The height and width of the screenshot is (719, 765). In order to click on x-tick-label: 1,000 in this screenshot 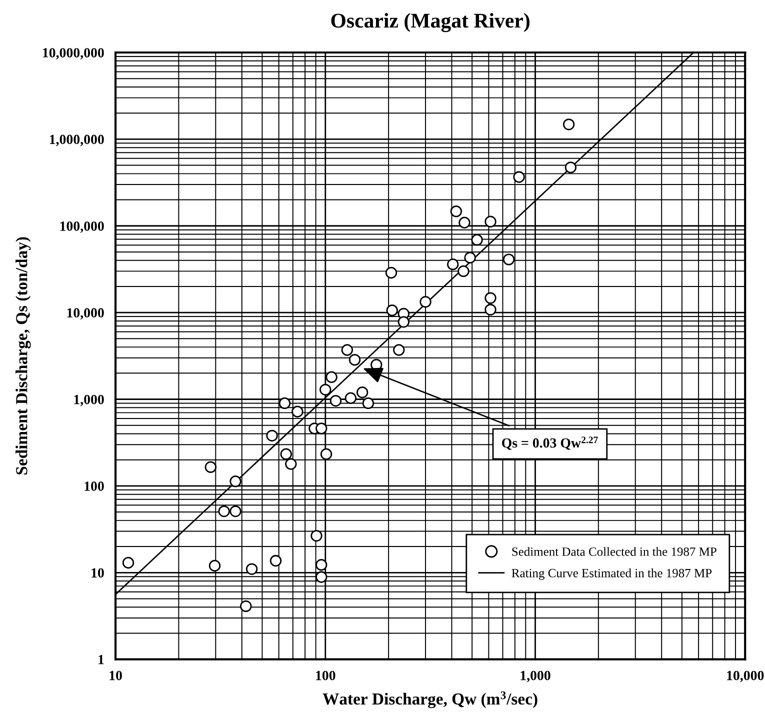, I will do `click(535, 676)`.